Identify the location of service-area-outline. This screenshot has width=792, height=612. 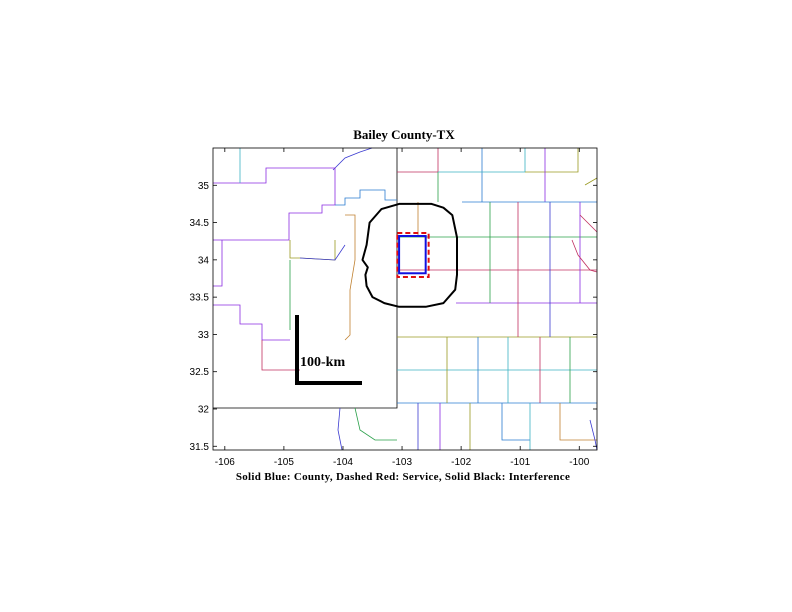
(413, 255).